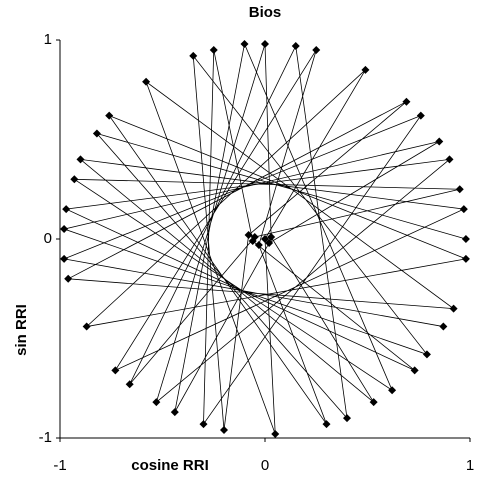 Image resolution: width=478 pixels, height=485 pixels. Describe the element at coordinates (48, 39) in the screenshot. I see `y-tick-label: 1` at that location.